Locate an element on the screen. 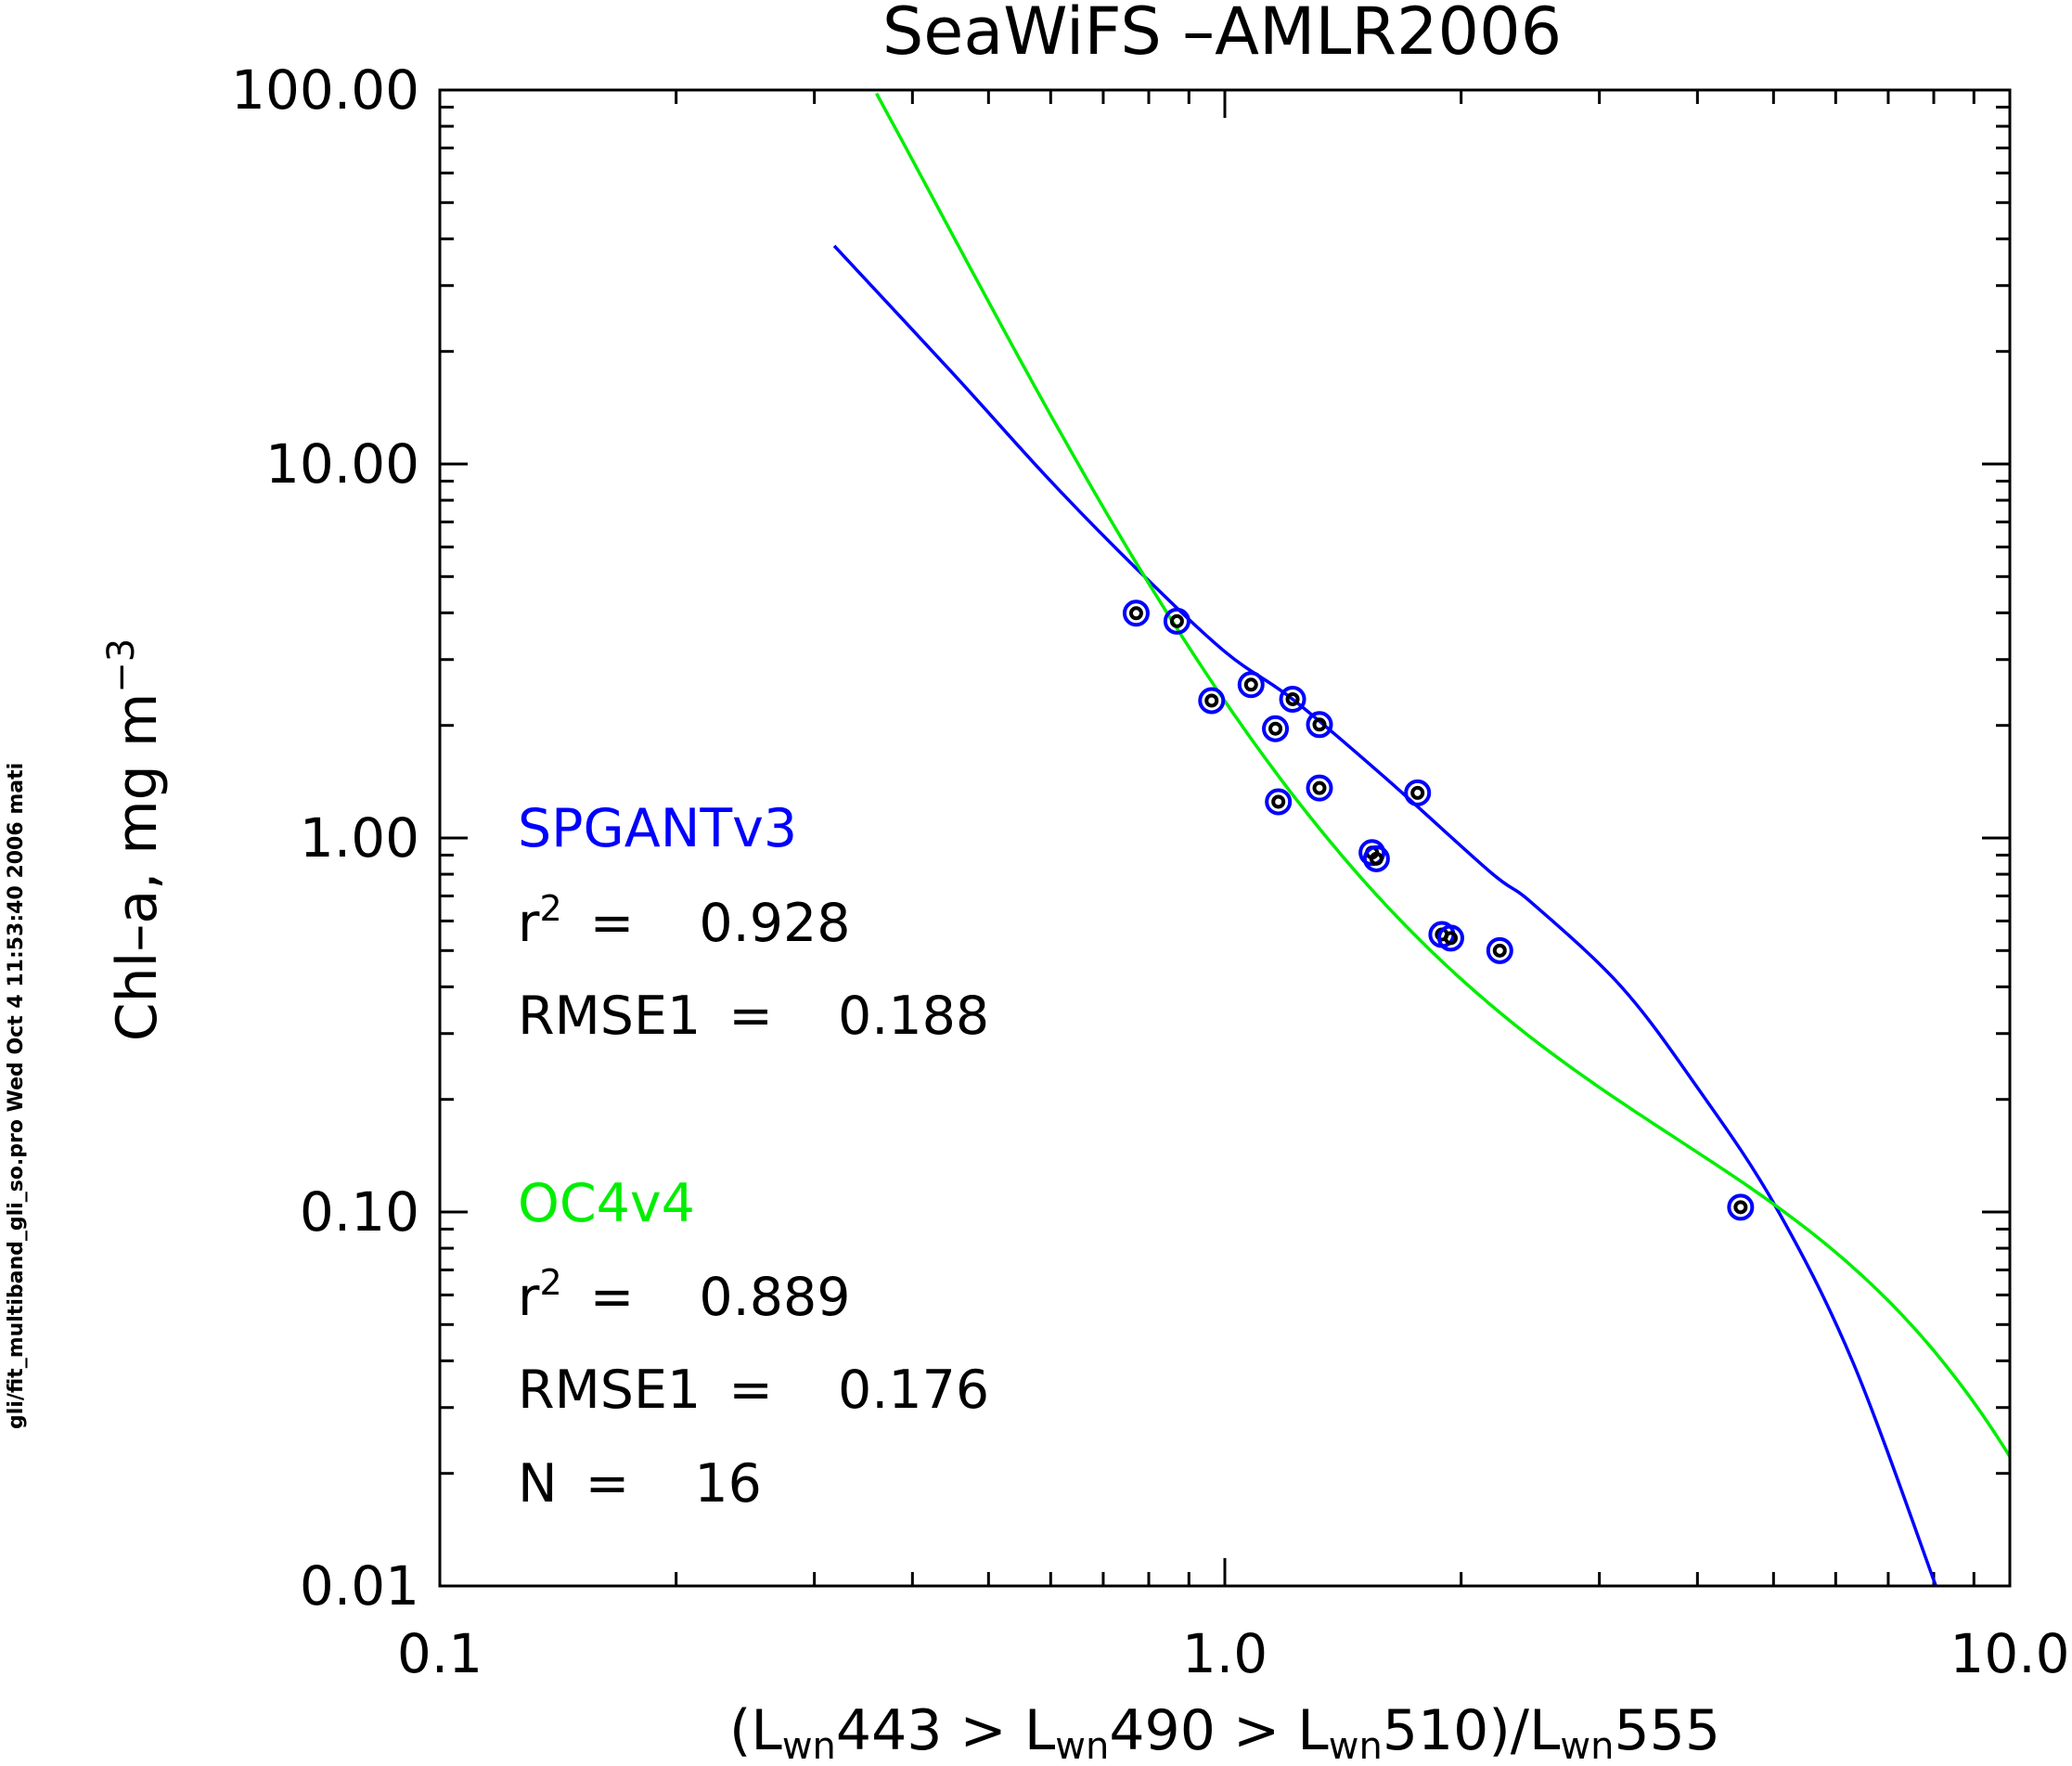 The image size is (2072, 1766). n-label: N is located at coordinates (538, 1484).